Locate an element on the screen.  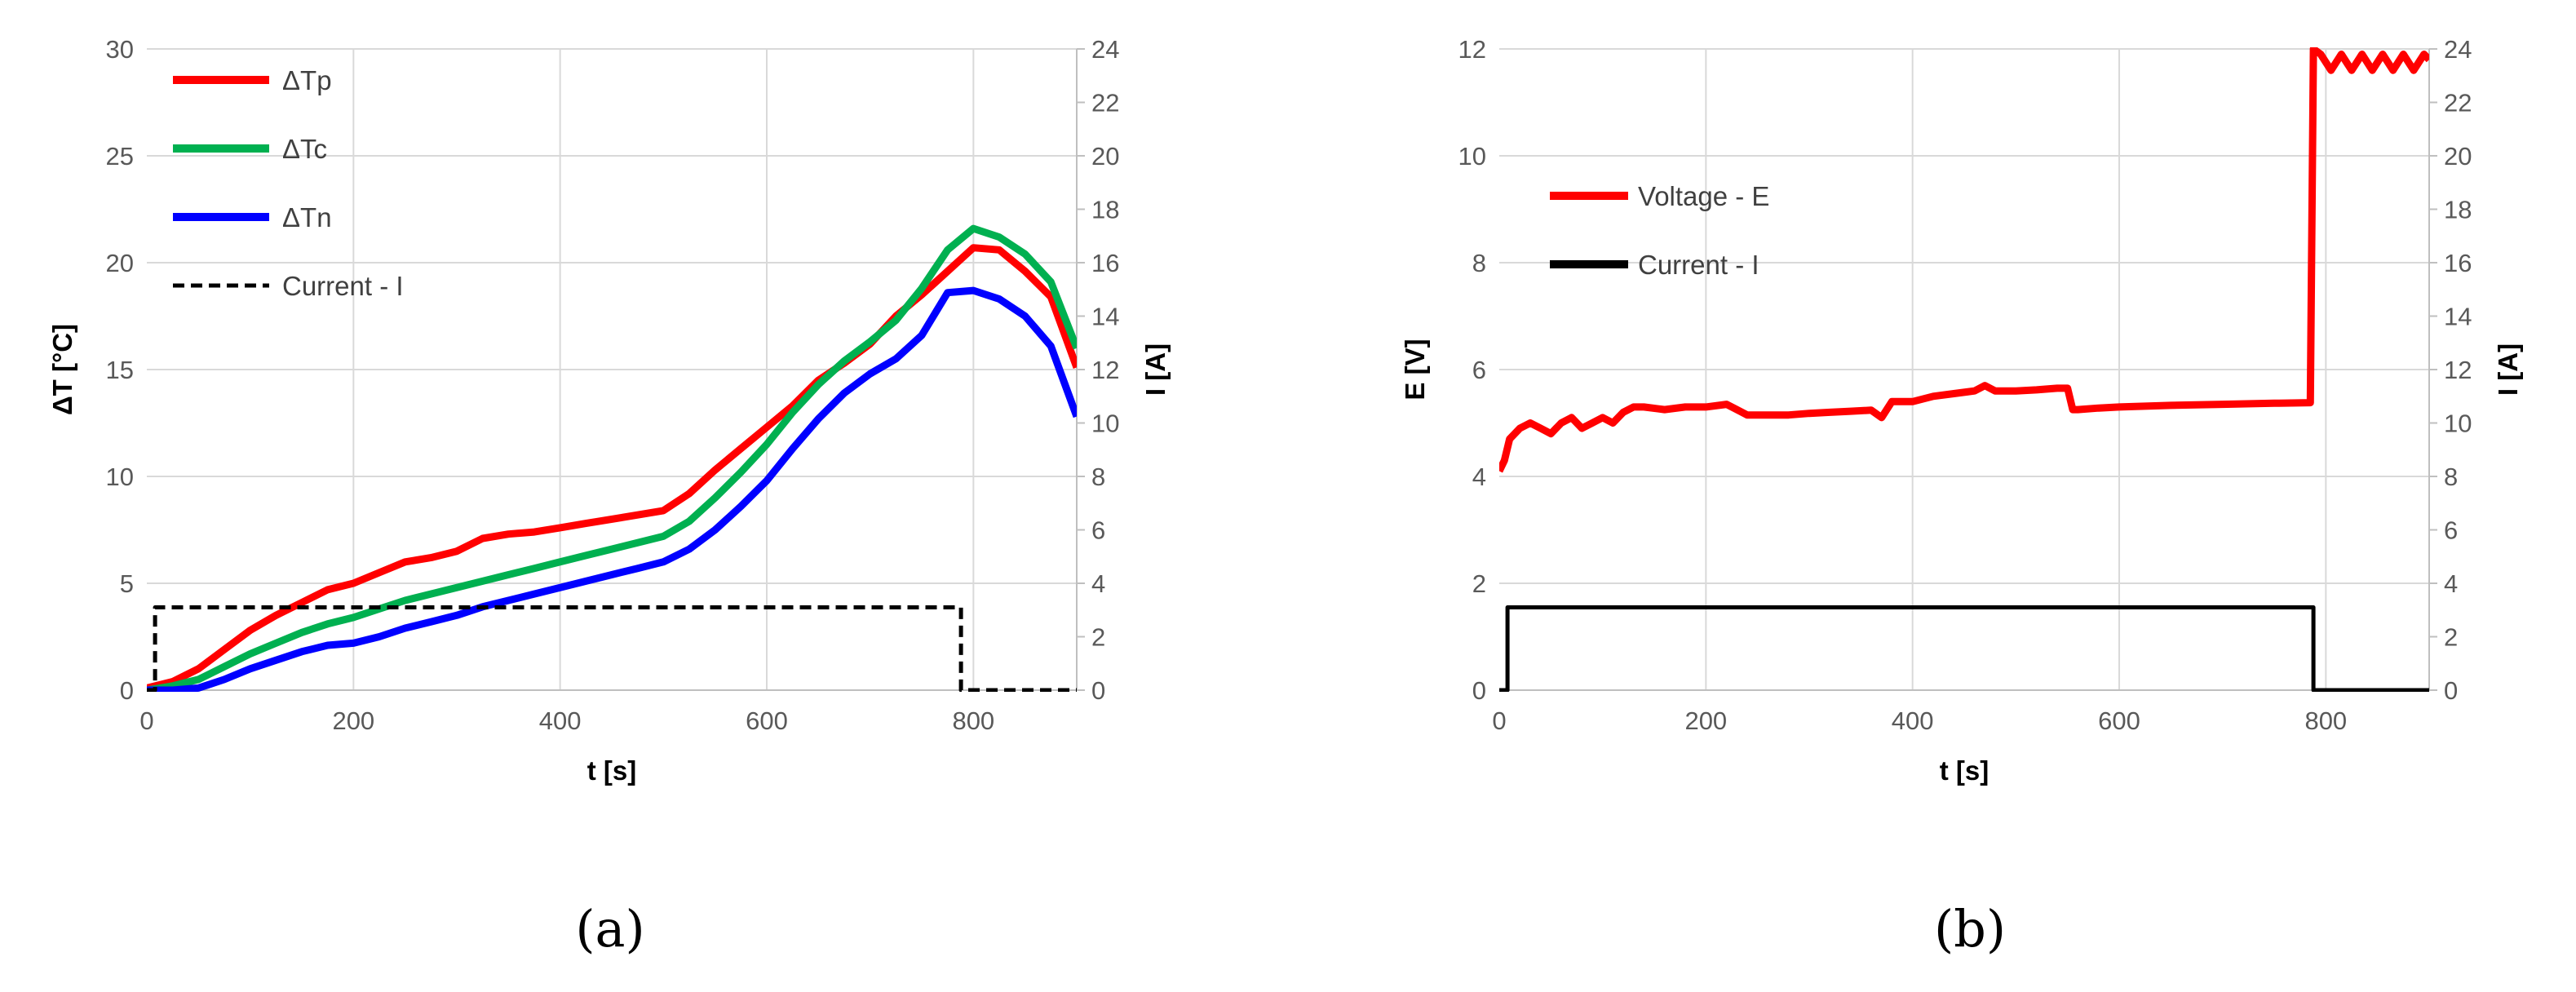
legend: Voltage - E Current - I is located at coordinates (1659, 230).